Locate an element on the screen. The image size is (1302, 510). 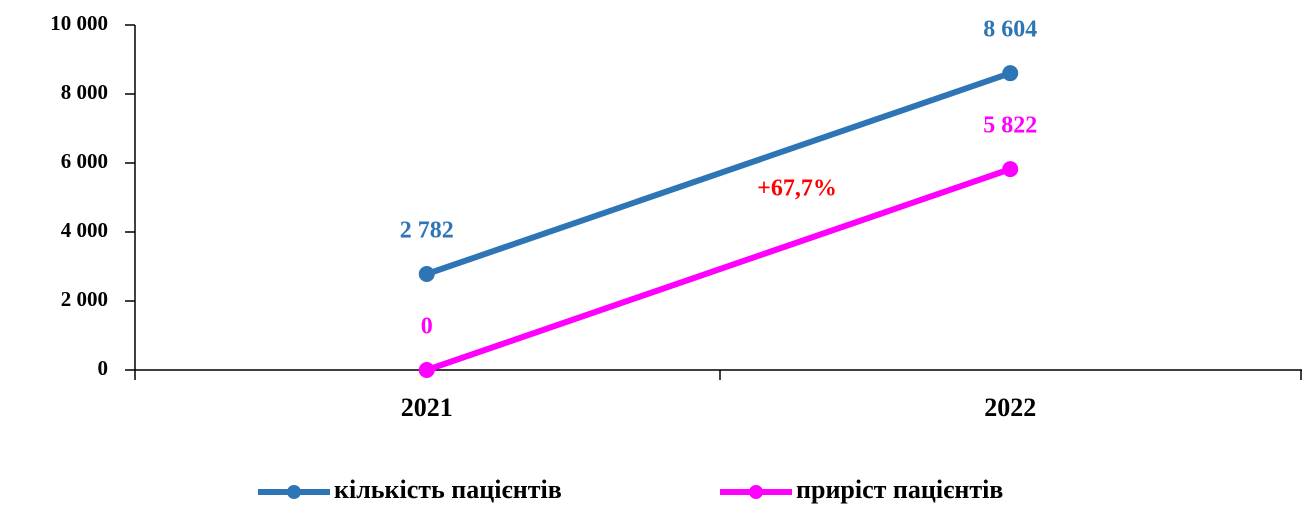
legend-label: приріст пацієнтів is located at coordinates (899, 489).